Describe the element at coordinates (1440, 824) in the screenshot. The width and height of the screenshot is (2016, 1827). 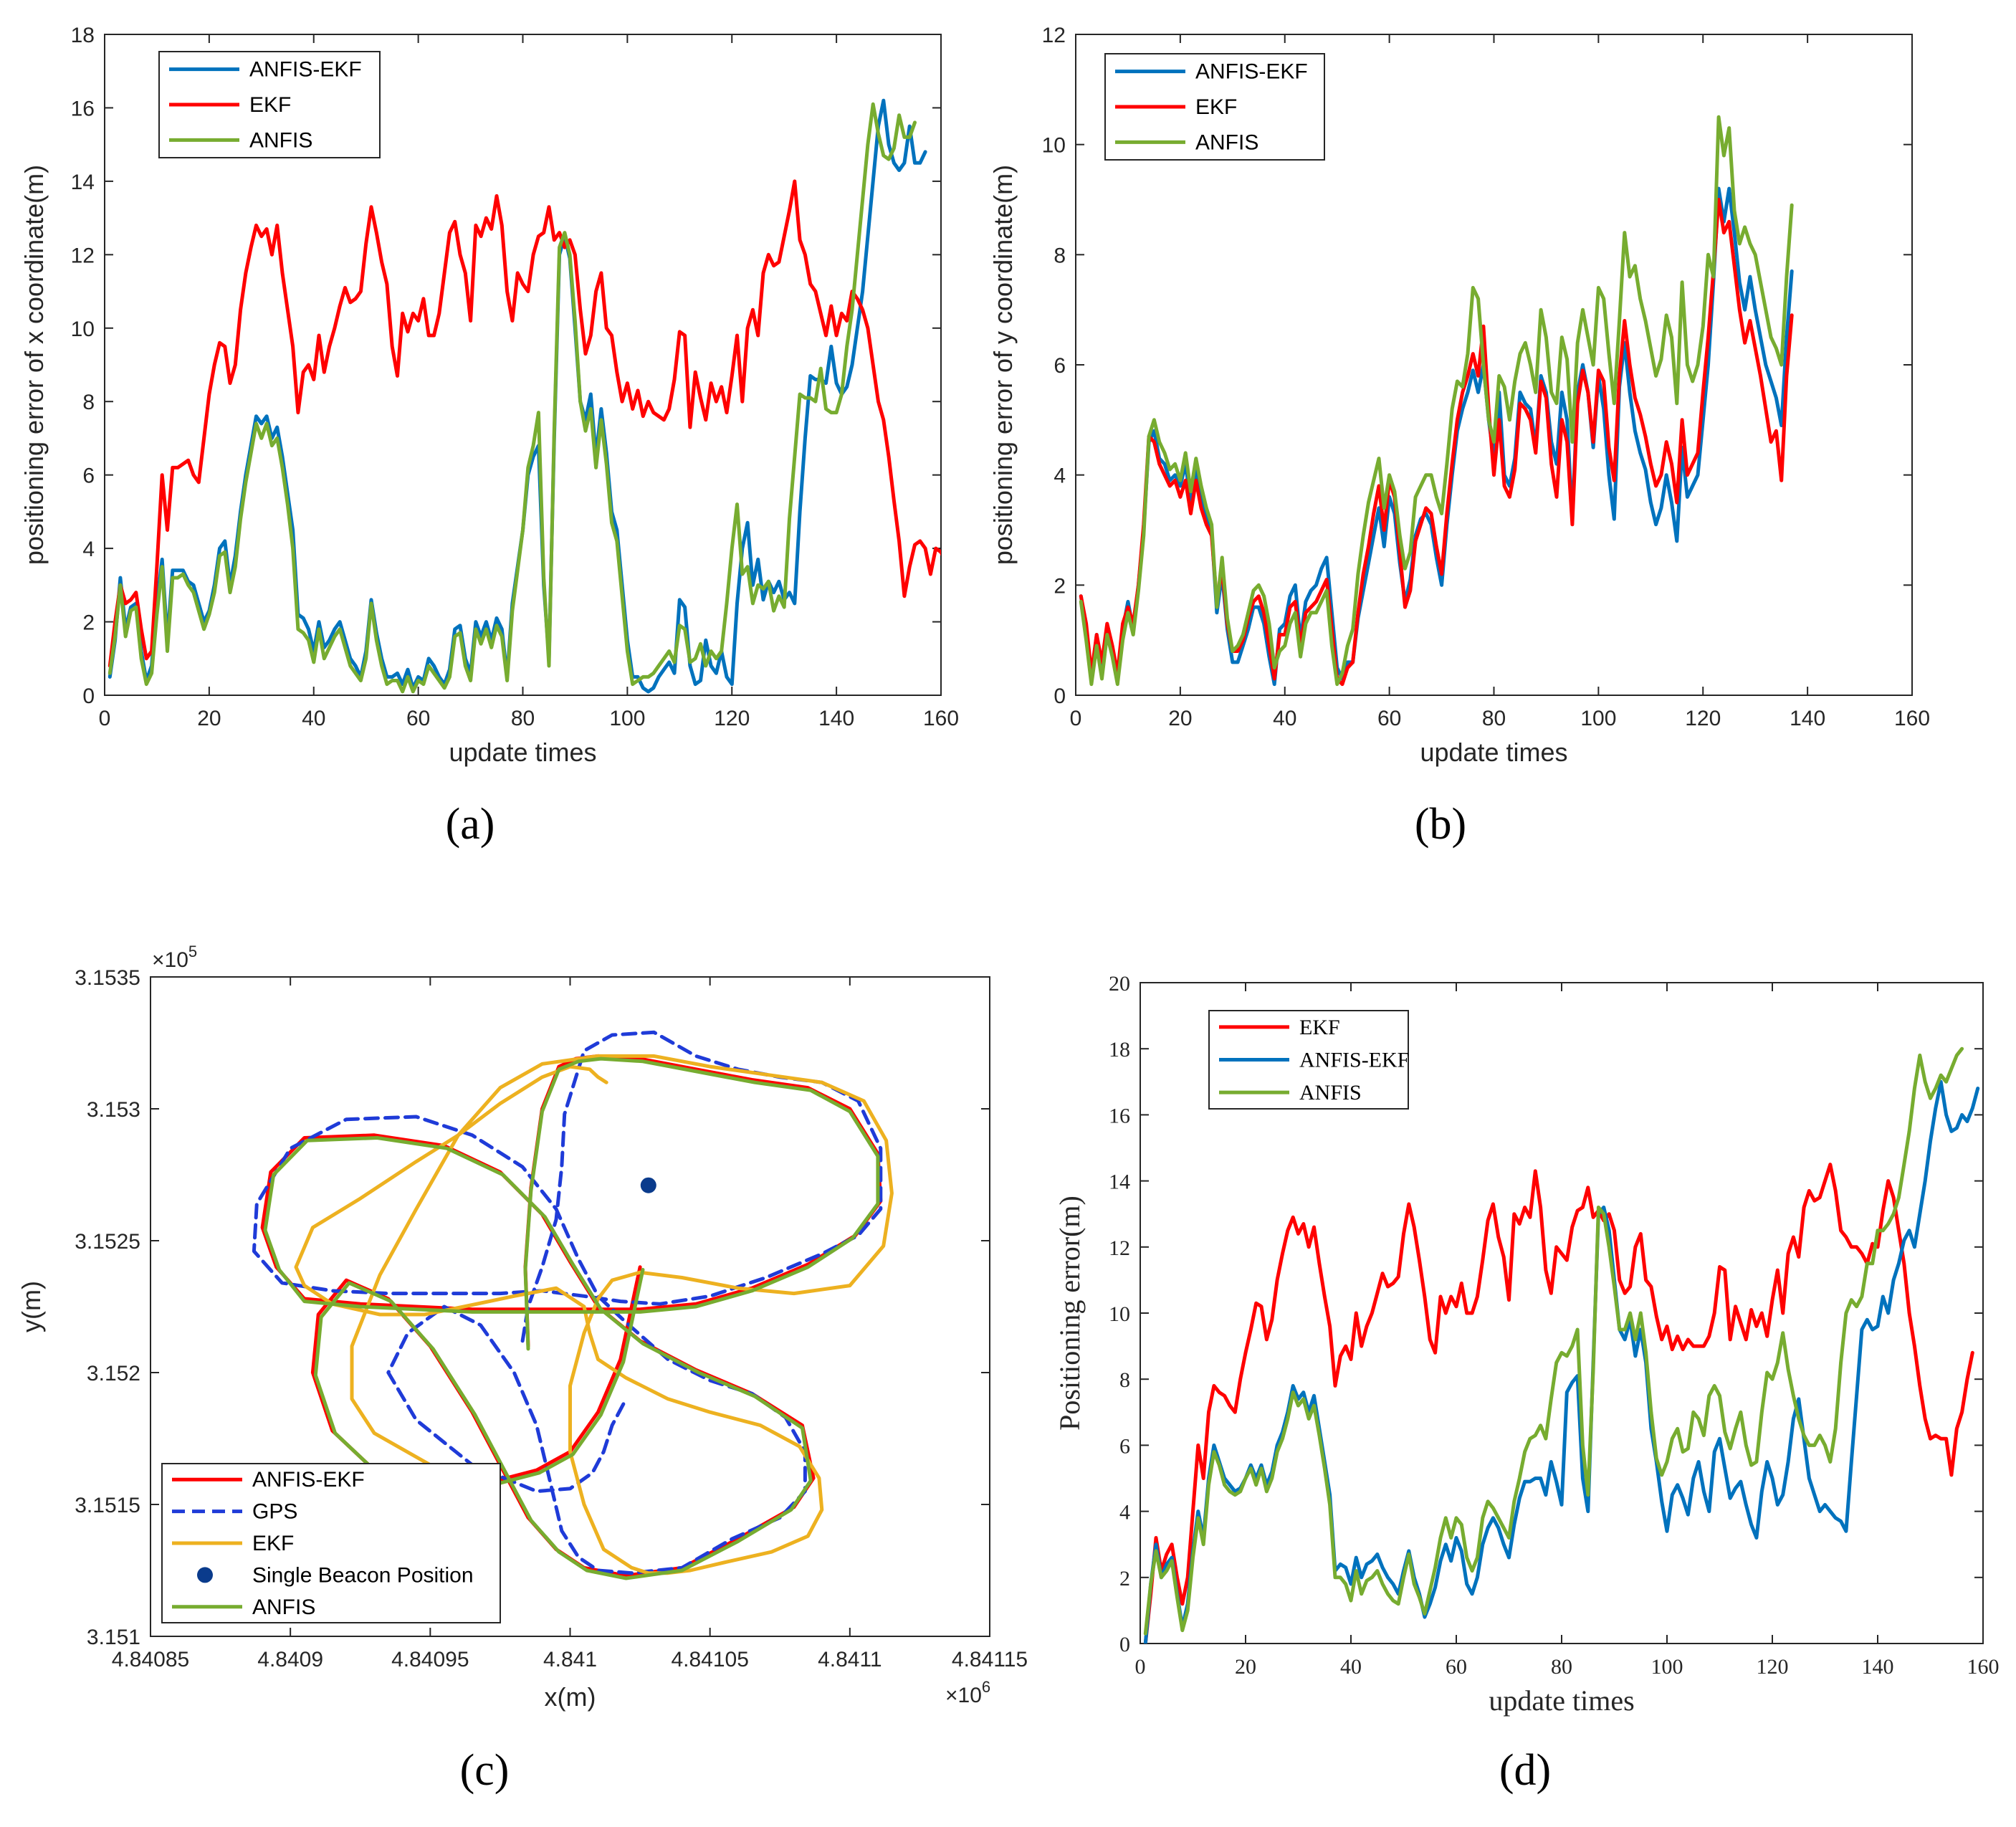
I see `panel-label-b: (b)` at that location.